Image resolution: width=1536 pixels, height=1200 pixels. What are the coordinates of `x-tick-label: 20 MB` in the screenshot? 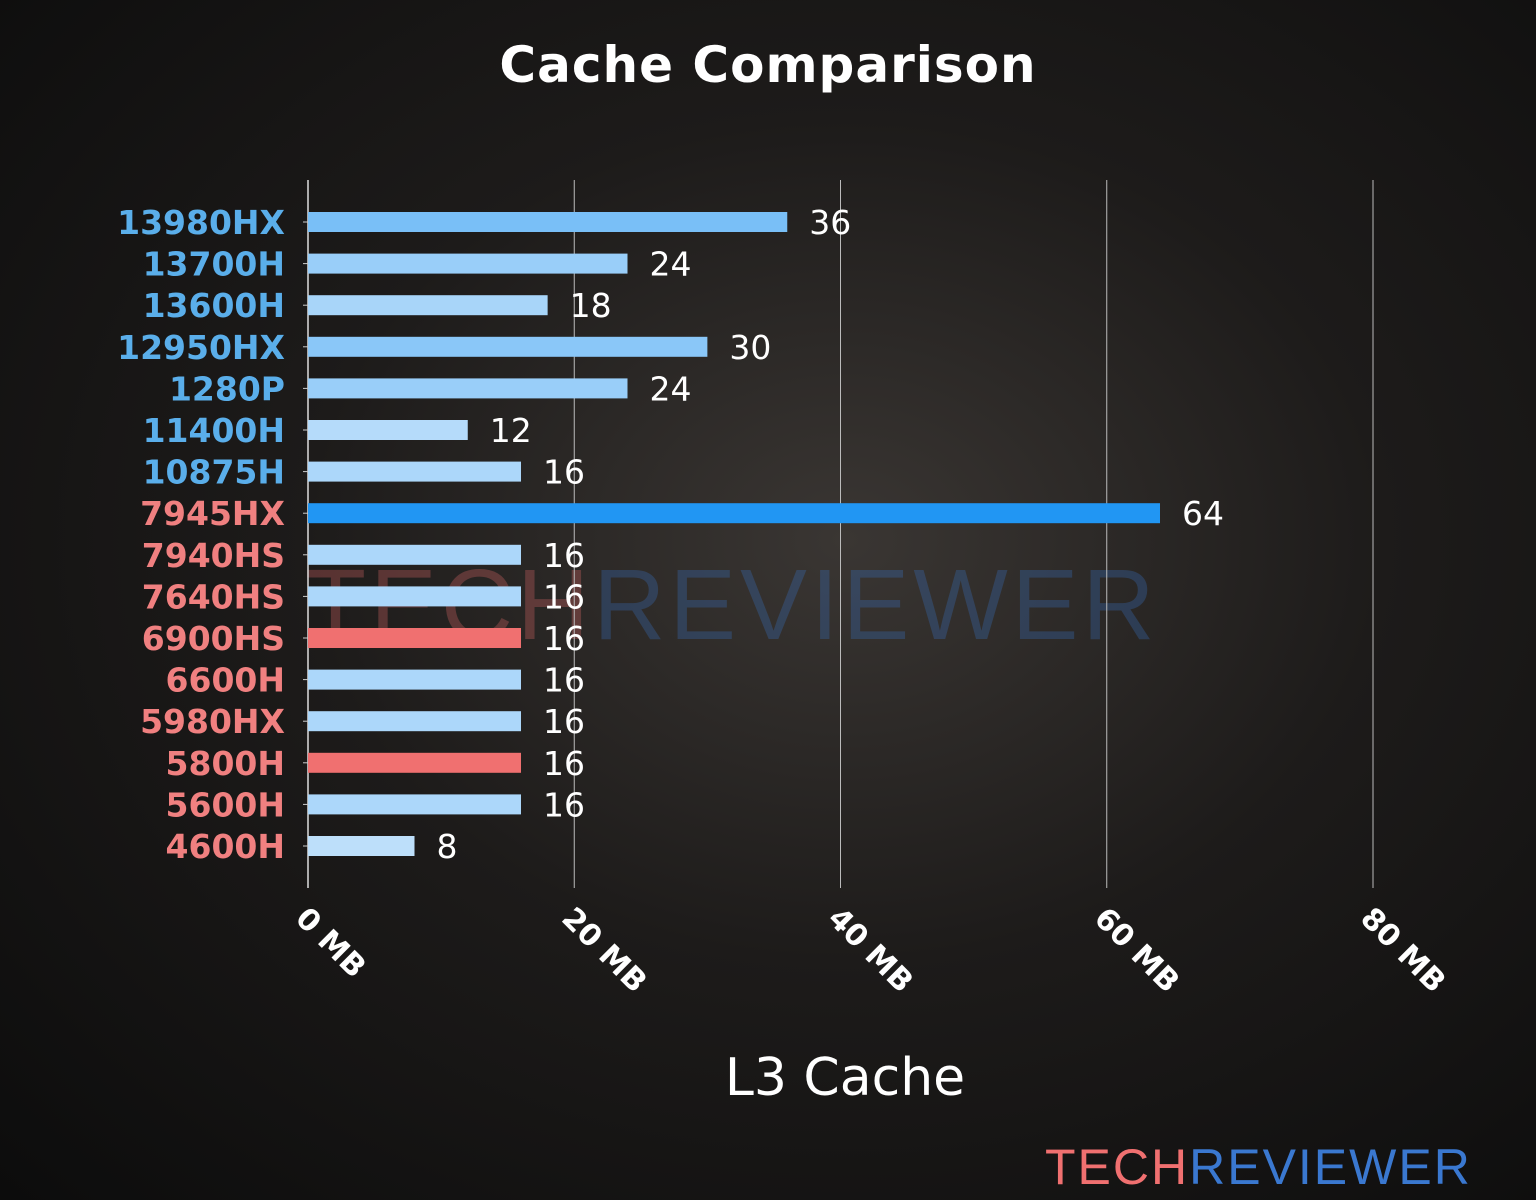 It's located at (604, 950).